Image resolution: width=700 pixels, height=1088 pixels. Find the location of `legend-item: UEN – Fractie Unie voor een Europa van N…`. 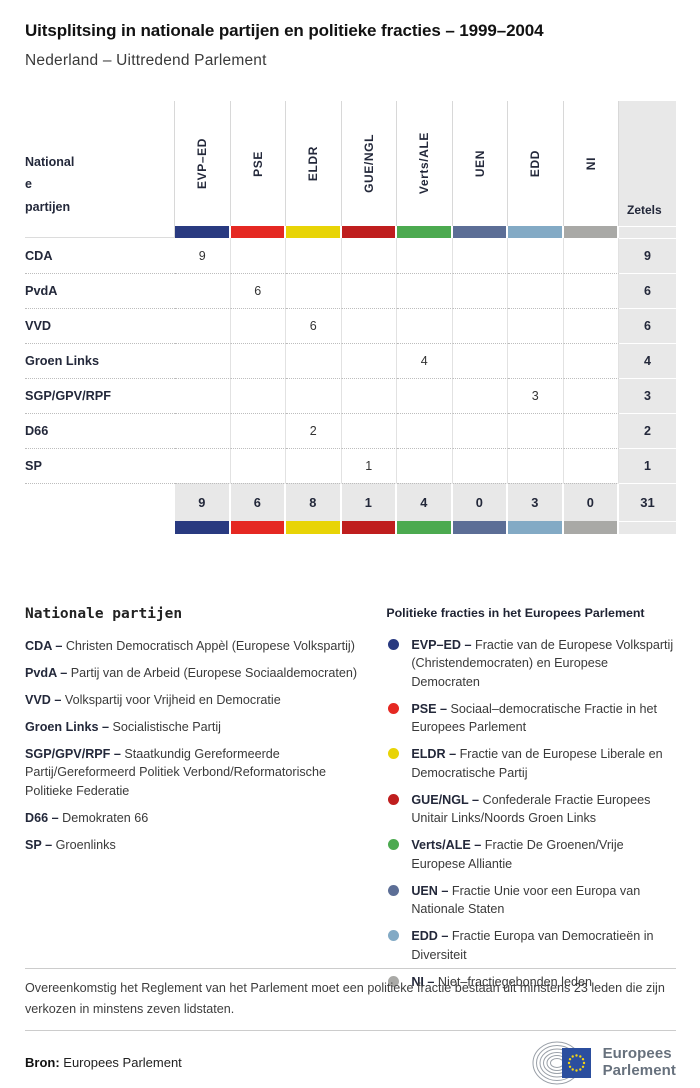

legend-item: UEN – Fractie Unie voor een Europa van N… is located at coordinates (531, 900).